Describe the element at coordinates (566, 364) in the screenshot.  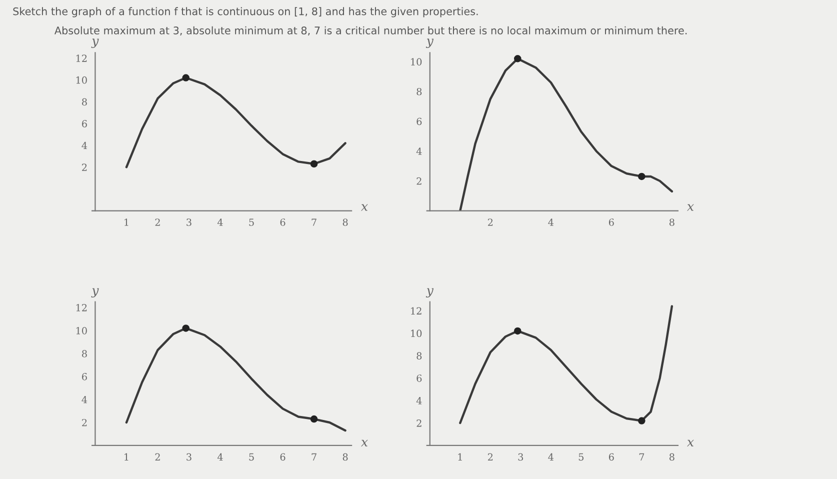
I see `line-series` at that location.